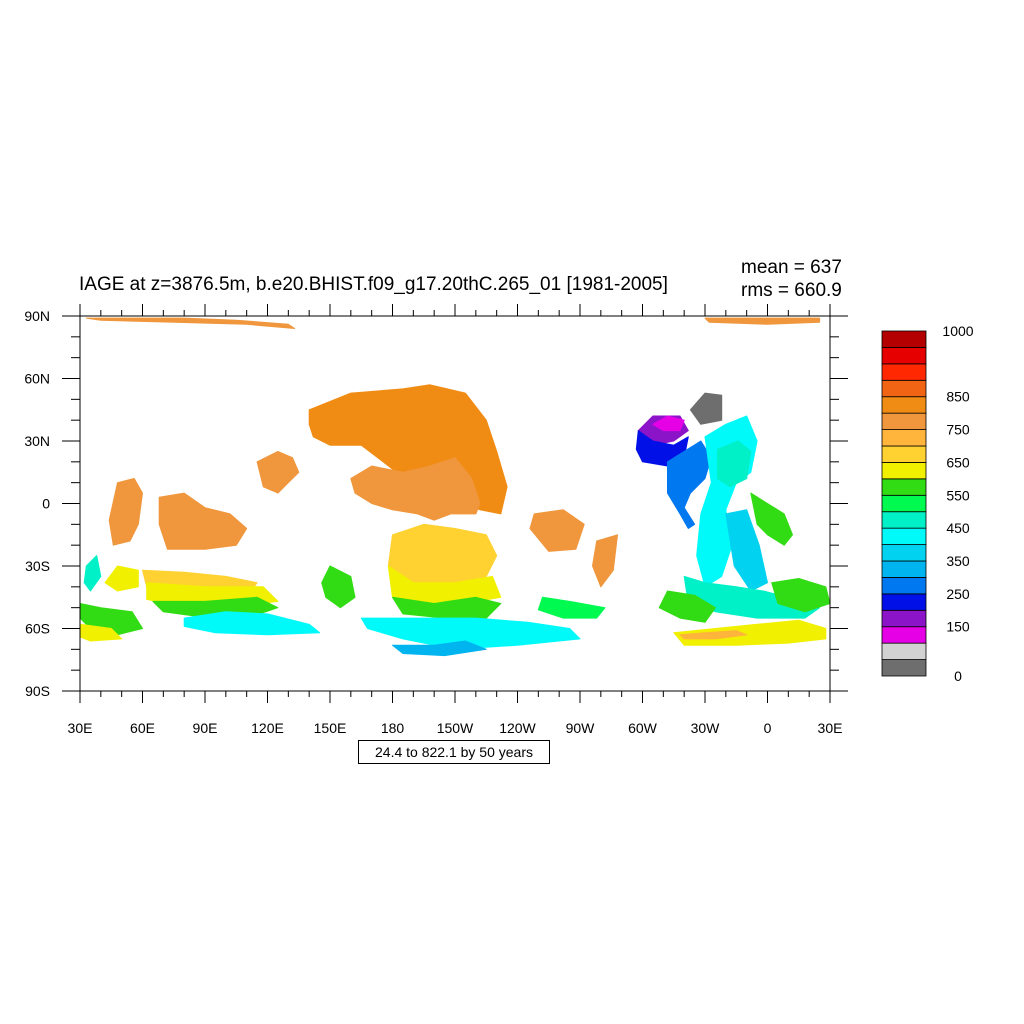 The height and width of the screenshot is (1024, 1024). I want to click on field-region-southeast-pacific, so click(557, 530).